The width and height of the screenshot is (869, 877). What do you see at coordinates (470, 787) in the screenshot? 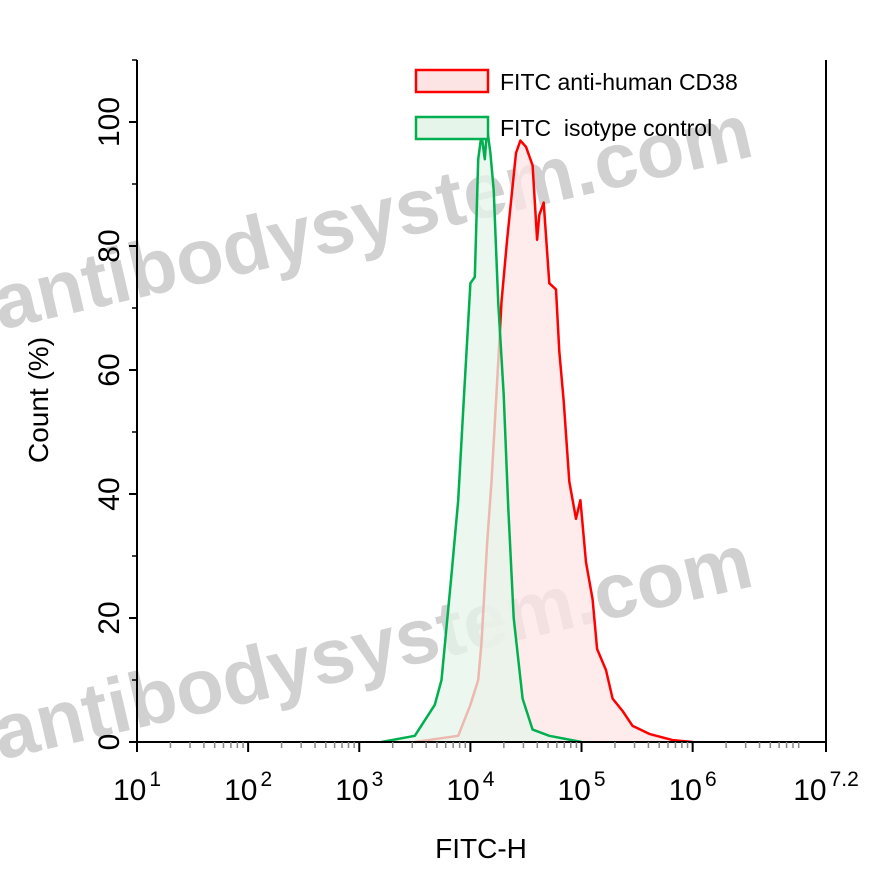
I see `x-tick-label: 10 4` at bounding box center [470, 787].